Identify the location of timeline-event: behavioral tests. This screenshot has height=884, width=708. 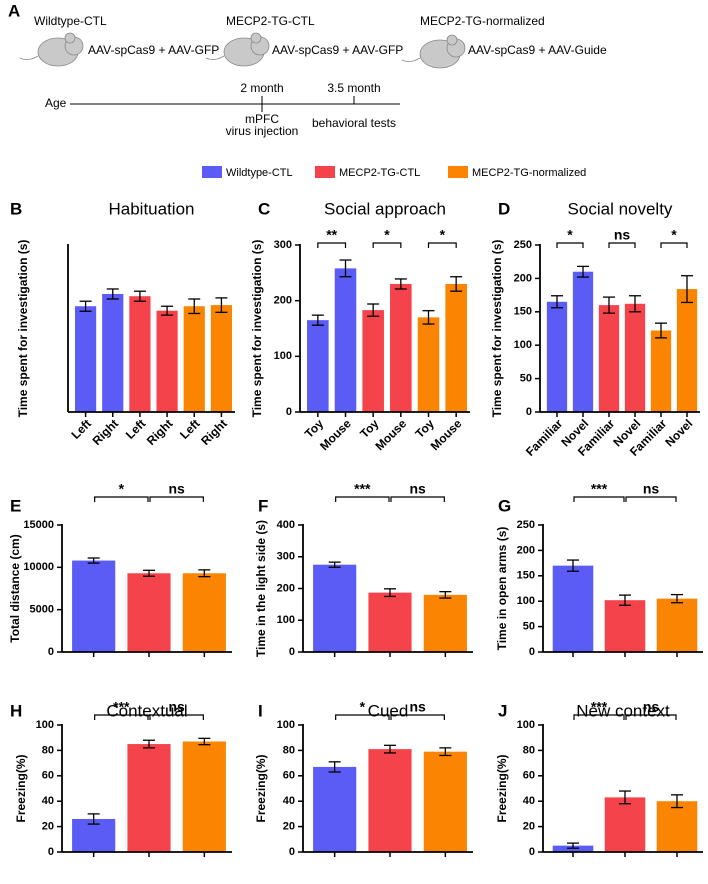
(354, 123).